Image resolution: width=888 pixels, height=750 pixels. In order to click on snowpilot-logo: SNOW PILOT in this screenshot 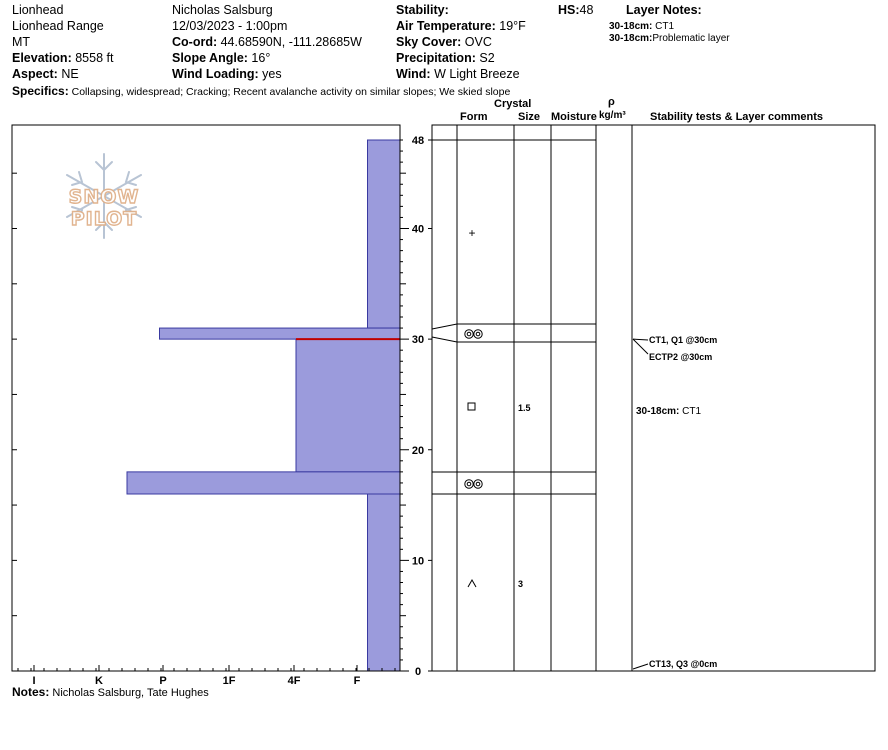, I will do `click(104, 197)`.